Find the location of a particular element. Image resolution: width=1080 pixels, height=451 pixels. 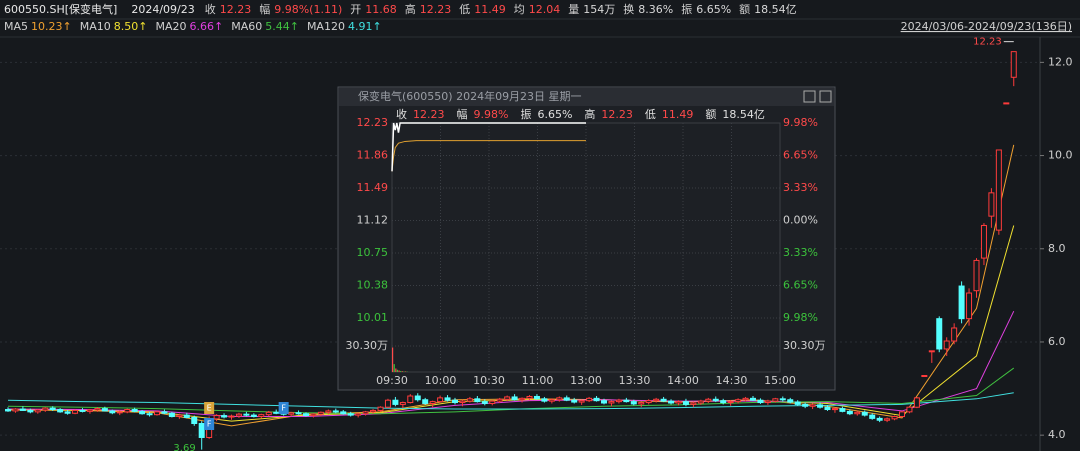

avg-line is located at coordinates (488, 156).